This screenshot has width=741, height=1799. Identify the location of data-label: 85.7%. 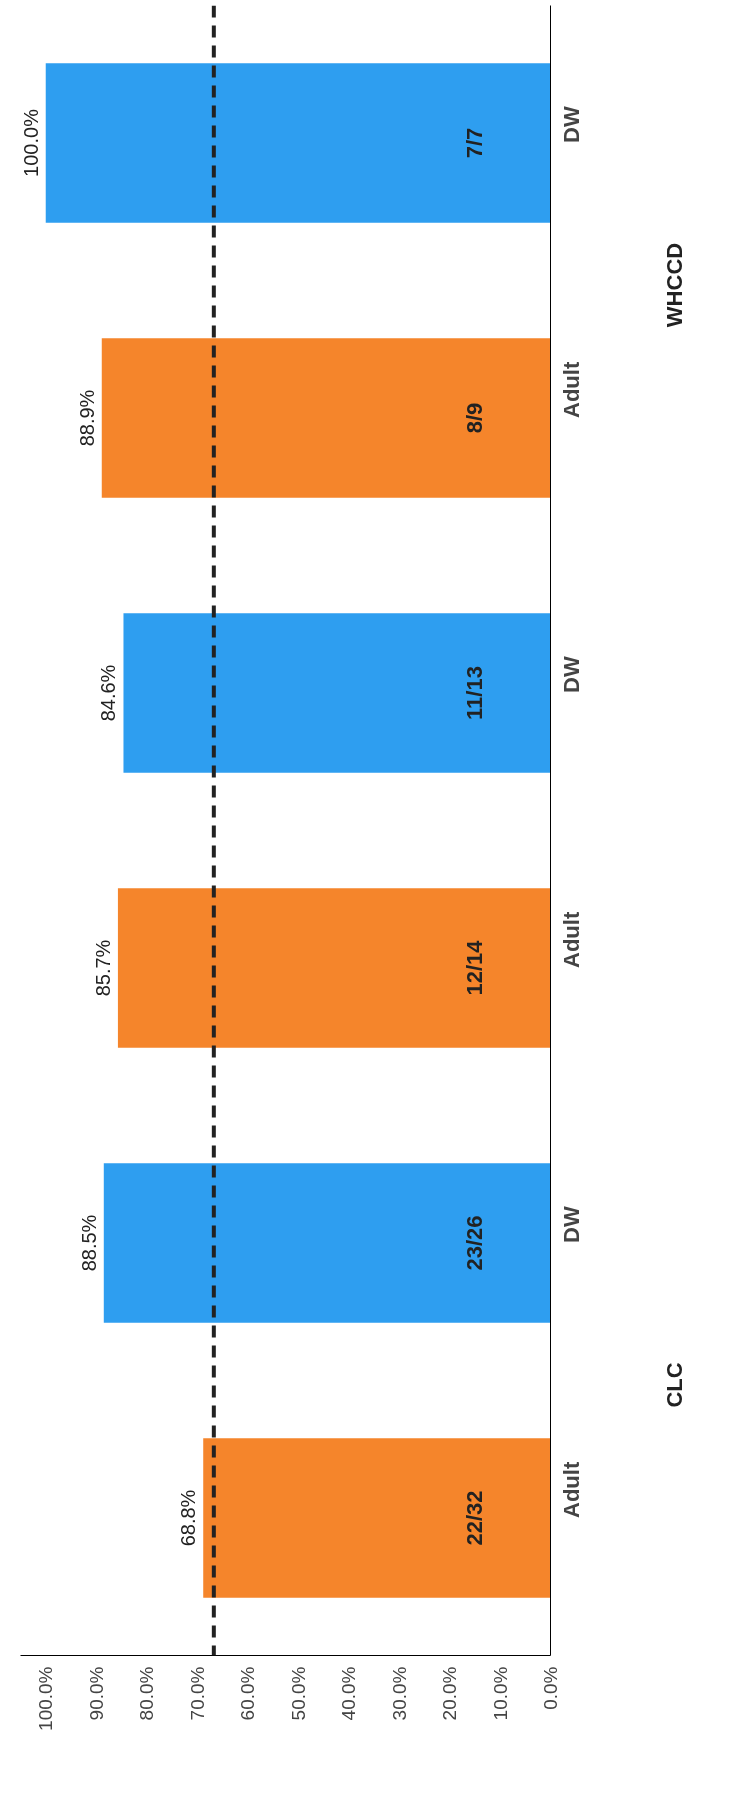
(102, 968).